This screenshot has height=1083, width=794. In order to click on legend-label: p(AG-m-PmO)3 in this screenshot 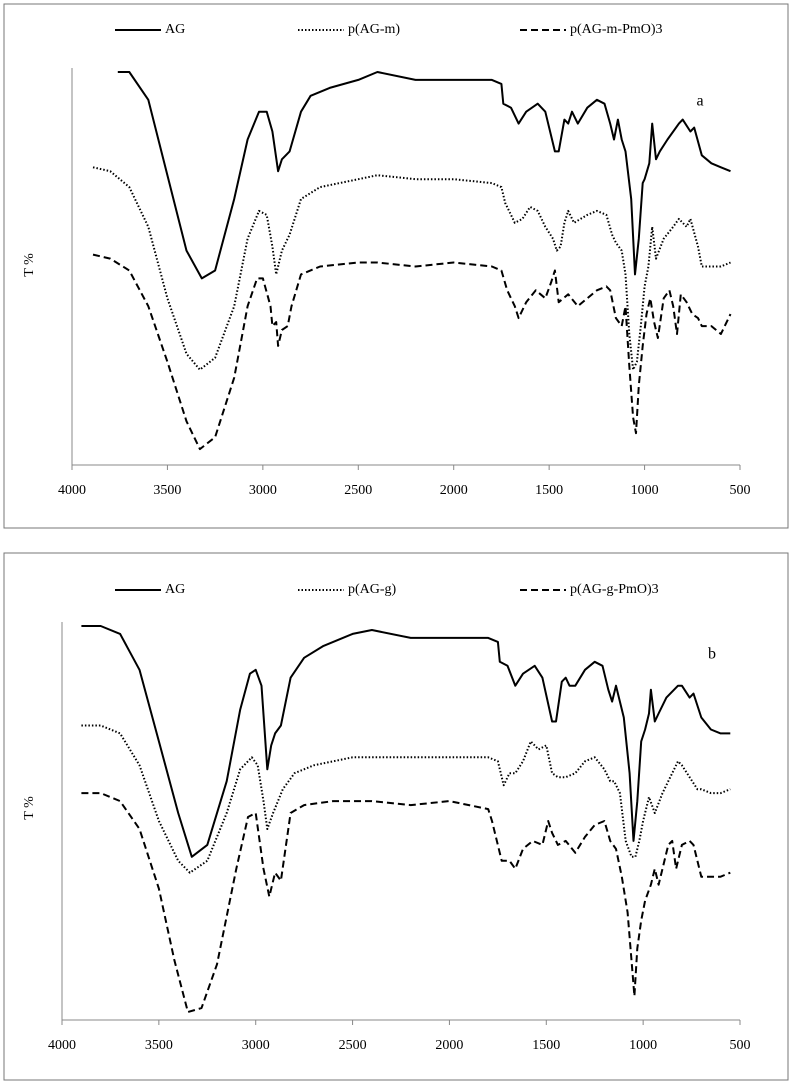, I will do `click(616, 29)`.